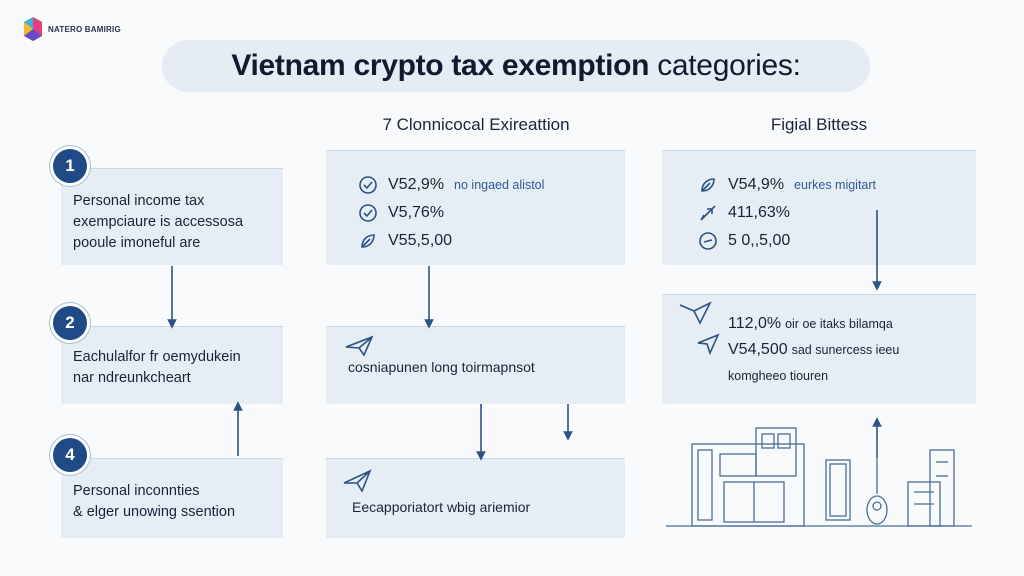  What do you see at coordinates (708, 241) in the screenshot?
I see `circle-arrow-icon` at bounding box center [708, 241].